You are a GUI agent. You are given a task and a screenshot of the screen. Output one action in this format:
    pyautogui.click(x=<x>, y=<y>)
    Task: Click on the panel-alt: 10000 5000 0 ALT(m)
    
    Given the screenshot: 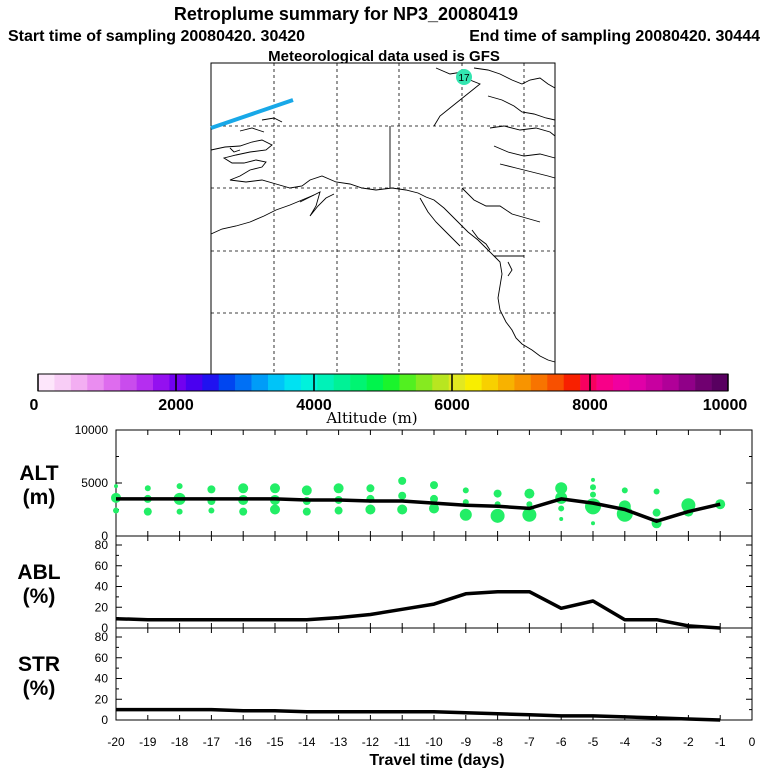 What is the action you would take?
    pyautogui.click(x=386, y=483)
    